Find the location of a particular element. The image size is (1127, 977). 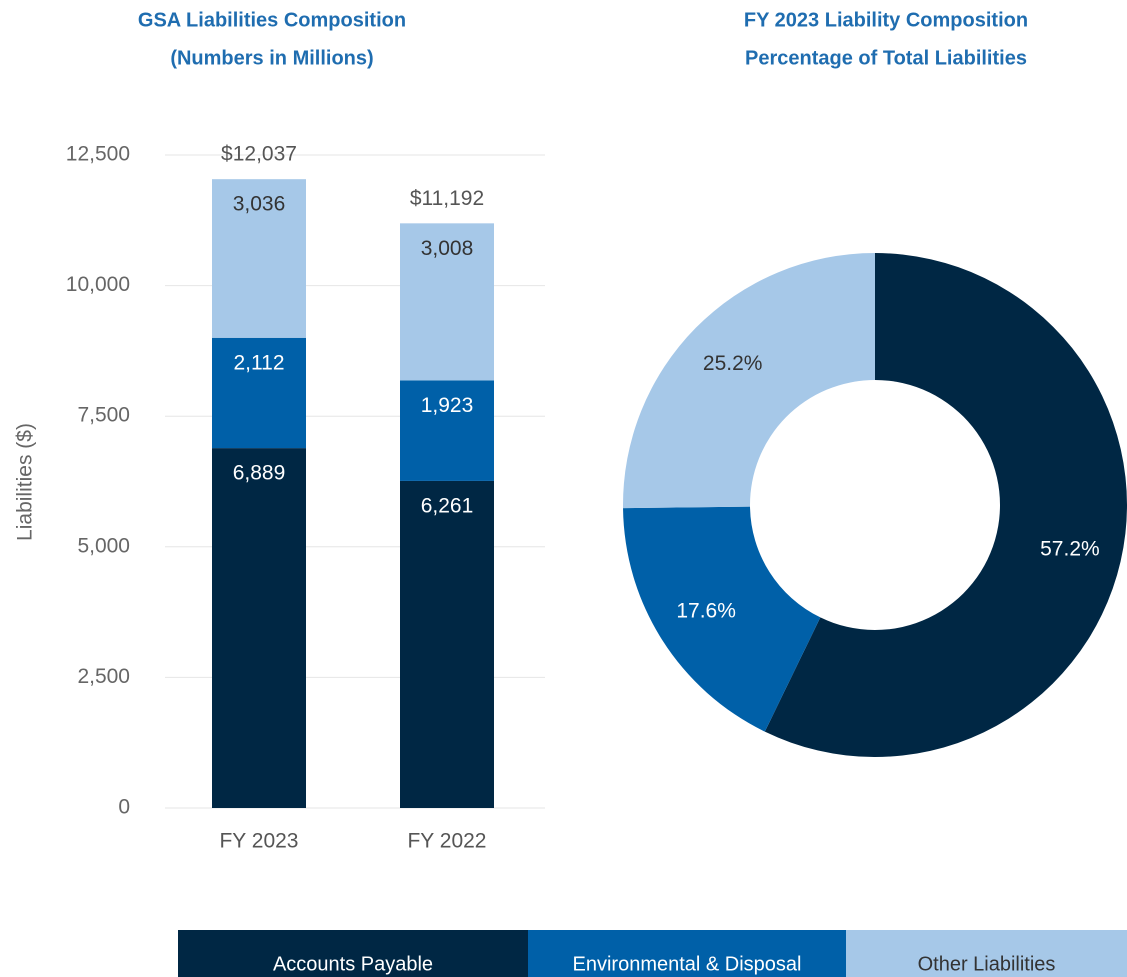

y-tick-label: 5,000 is located at coordinates (103, 545).